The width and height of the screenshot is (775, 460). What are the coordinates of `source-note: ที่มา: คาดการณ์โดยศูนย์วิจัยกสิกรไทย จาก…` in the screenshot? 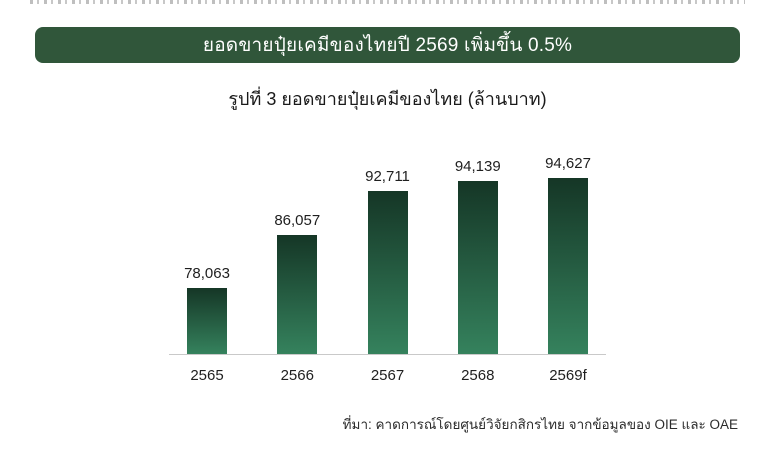 It's located at (540, 424).